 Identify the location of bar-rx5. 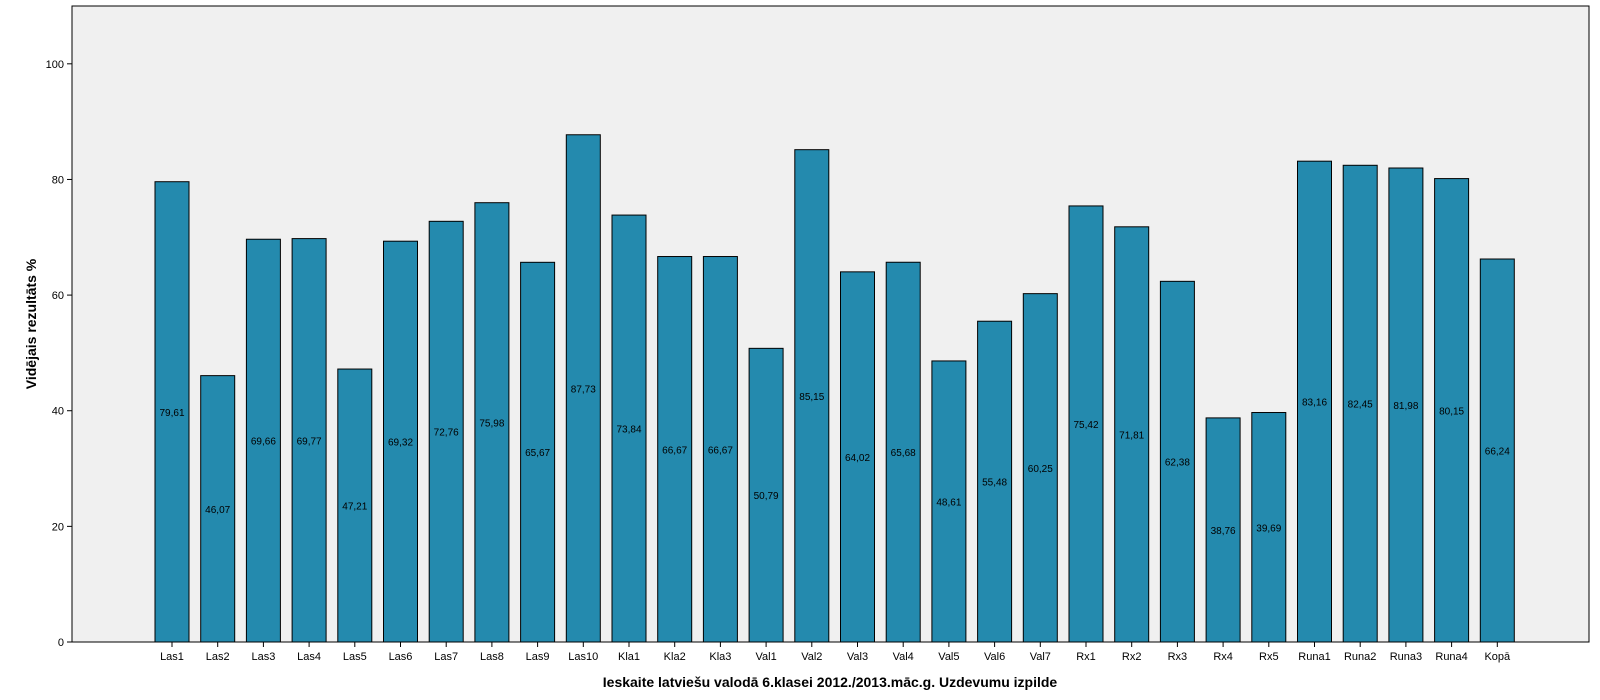
(1269, 527).